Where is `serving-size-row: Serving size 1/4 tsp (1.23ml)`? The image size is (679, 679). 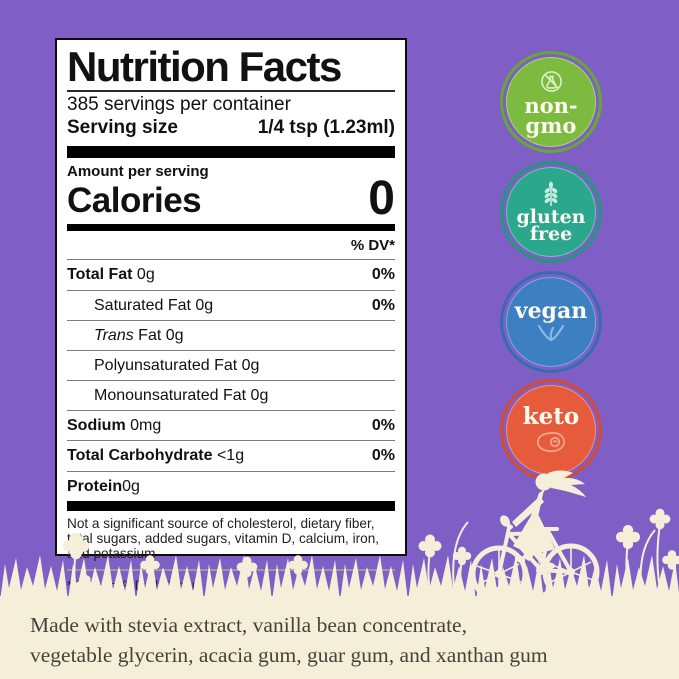 serving-size-row: Serving size 1/4 tsp (1.23ml) is located at coordinates (231, 128).